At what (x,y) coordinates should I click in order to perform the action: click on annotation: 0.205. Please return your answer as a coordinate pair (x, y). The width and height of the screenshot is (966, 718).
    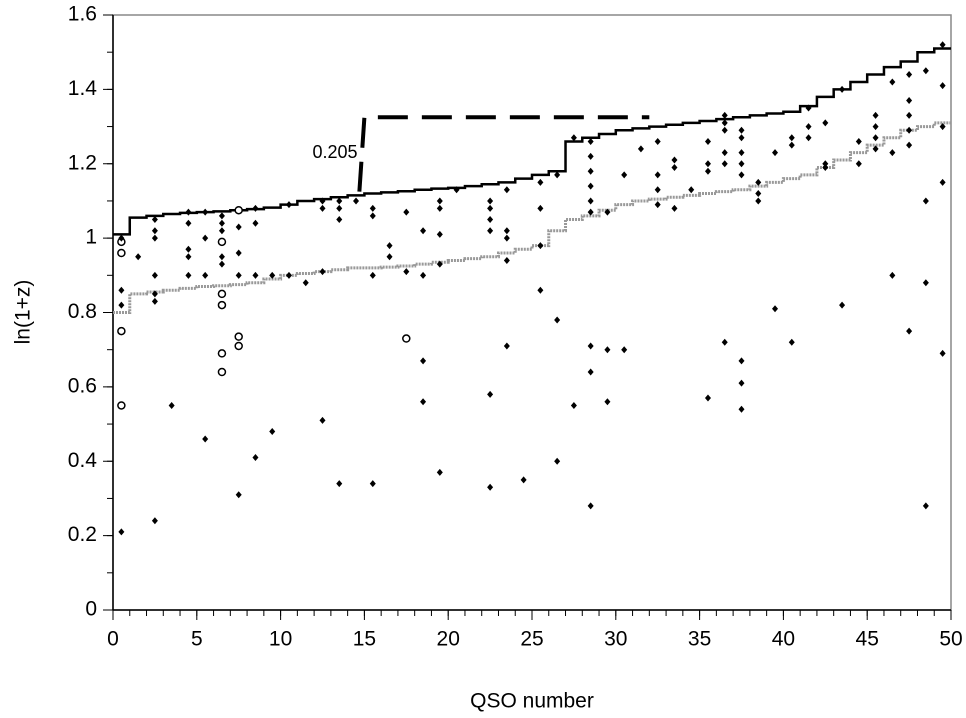
    Looking at the image, I should click on (334, 152).